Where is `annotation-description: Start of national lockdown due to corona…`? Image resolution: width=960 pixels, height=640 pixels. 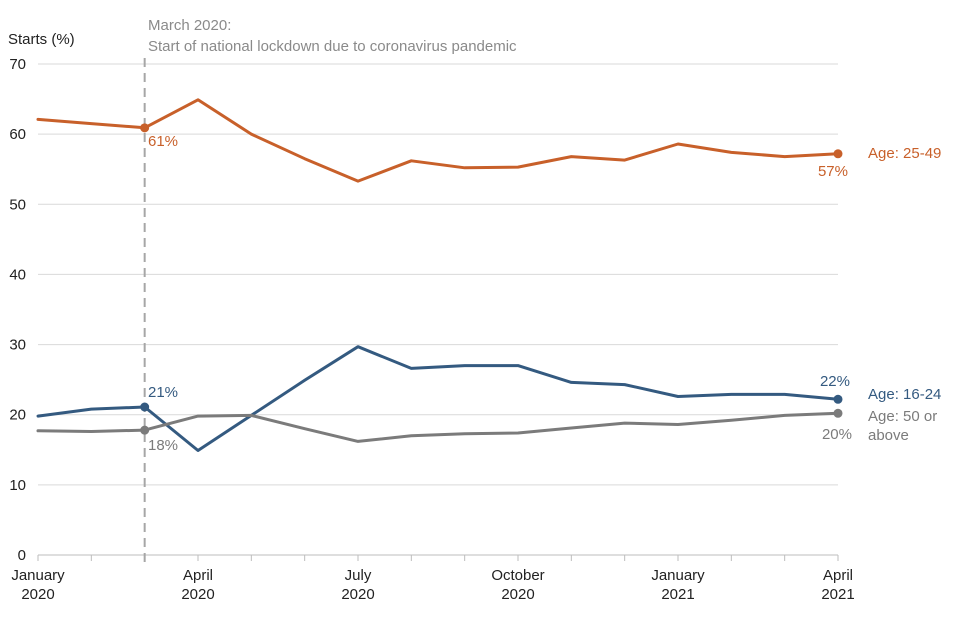
annotation-description: Start of national lockdown due to corona… is located at coordinates (332, 46).